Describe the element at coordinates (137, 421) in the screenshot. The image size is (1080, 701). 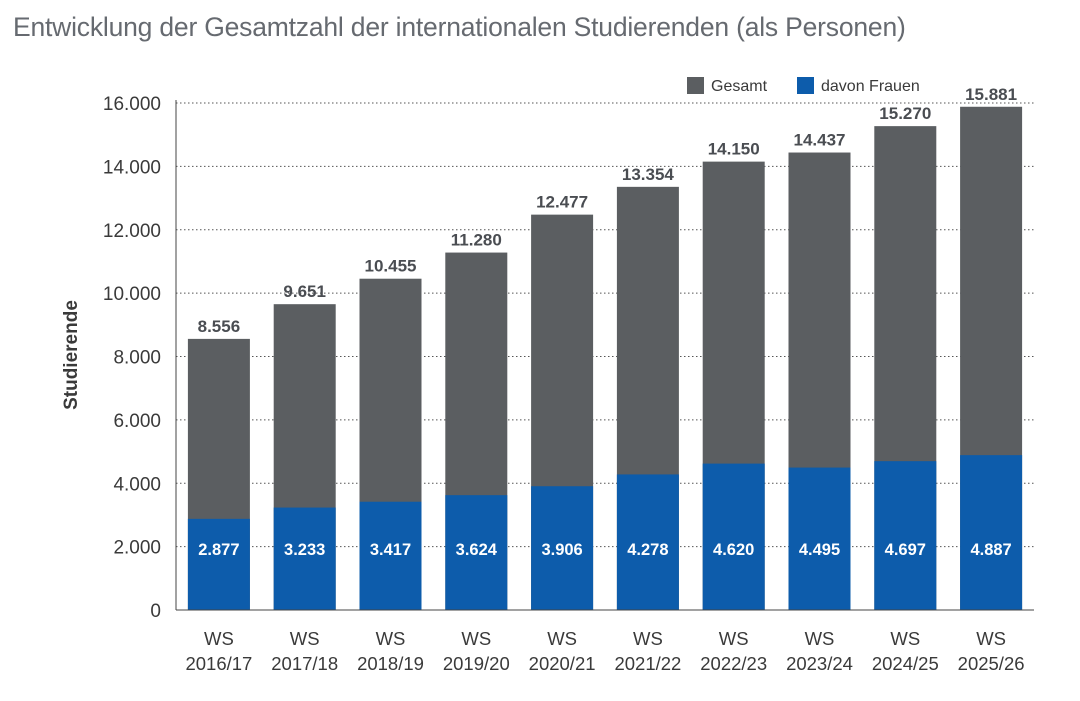
I see `y-tick-label: 6.000` at that location.